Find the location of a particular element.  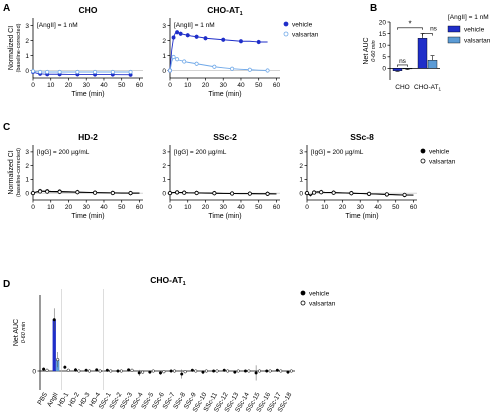

y-tick-label: 10 is located at coordinates (383, 46).